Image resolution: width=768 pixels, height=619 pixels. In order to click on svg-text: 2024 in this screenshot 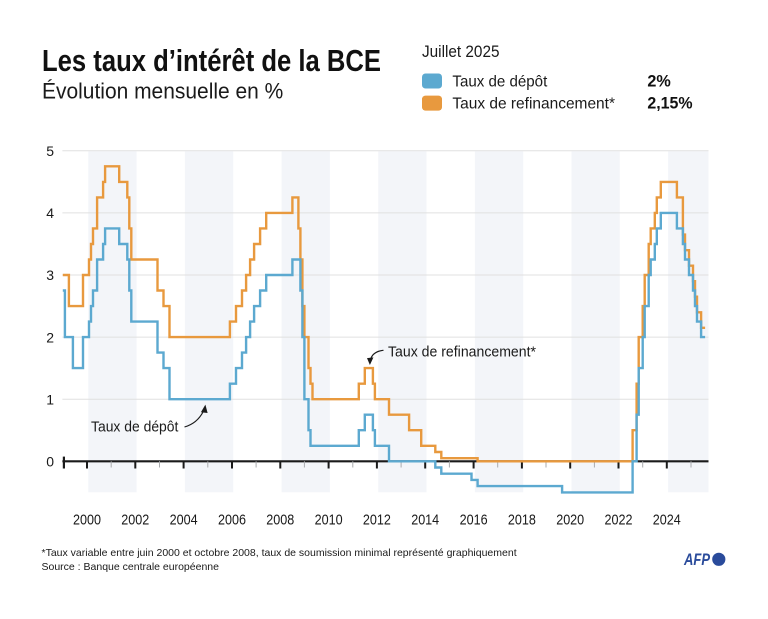, I will do `click(667, 520)`.